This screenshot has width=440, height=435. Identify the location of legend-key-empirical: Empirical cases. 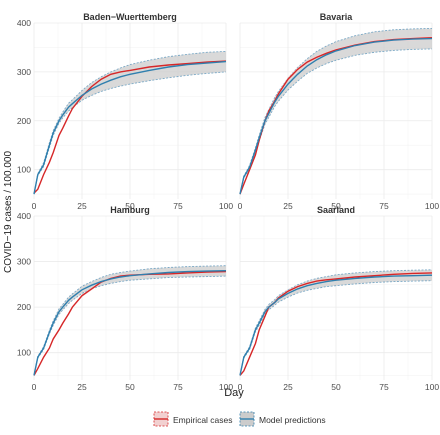
(193, 419).